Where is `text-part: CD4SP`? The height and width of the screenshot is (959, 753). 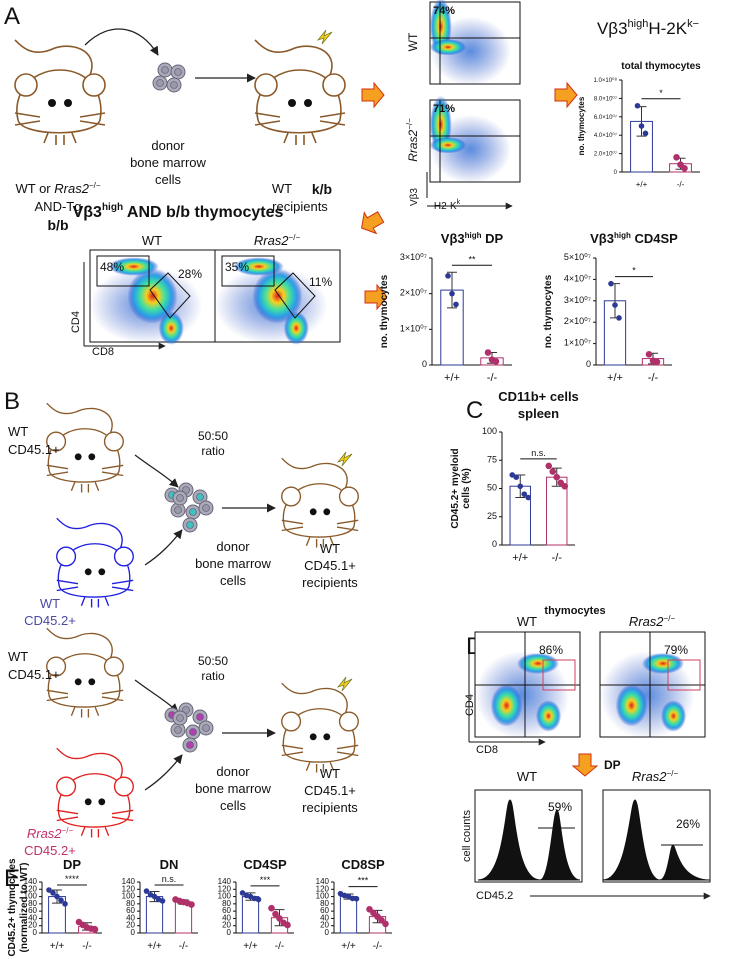
text-part: CD4SP is located at coordinates (654, 238).